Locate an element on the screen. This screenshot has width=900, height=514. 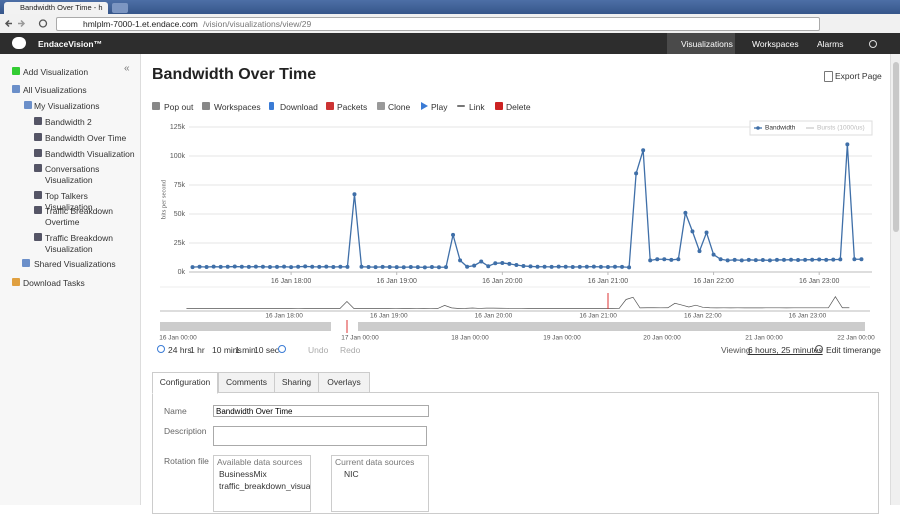
viewing-range: 6 hours, 25 minutes is located at coordinates (785, 350).